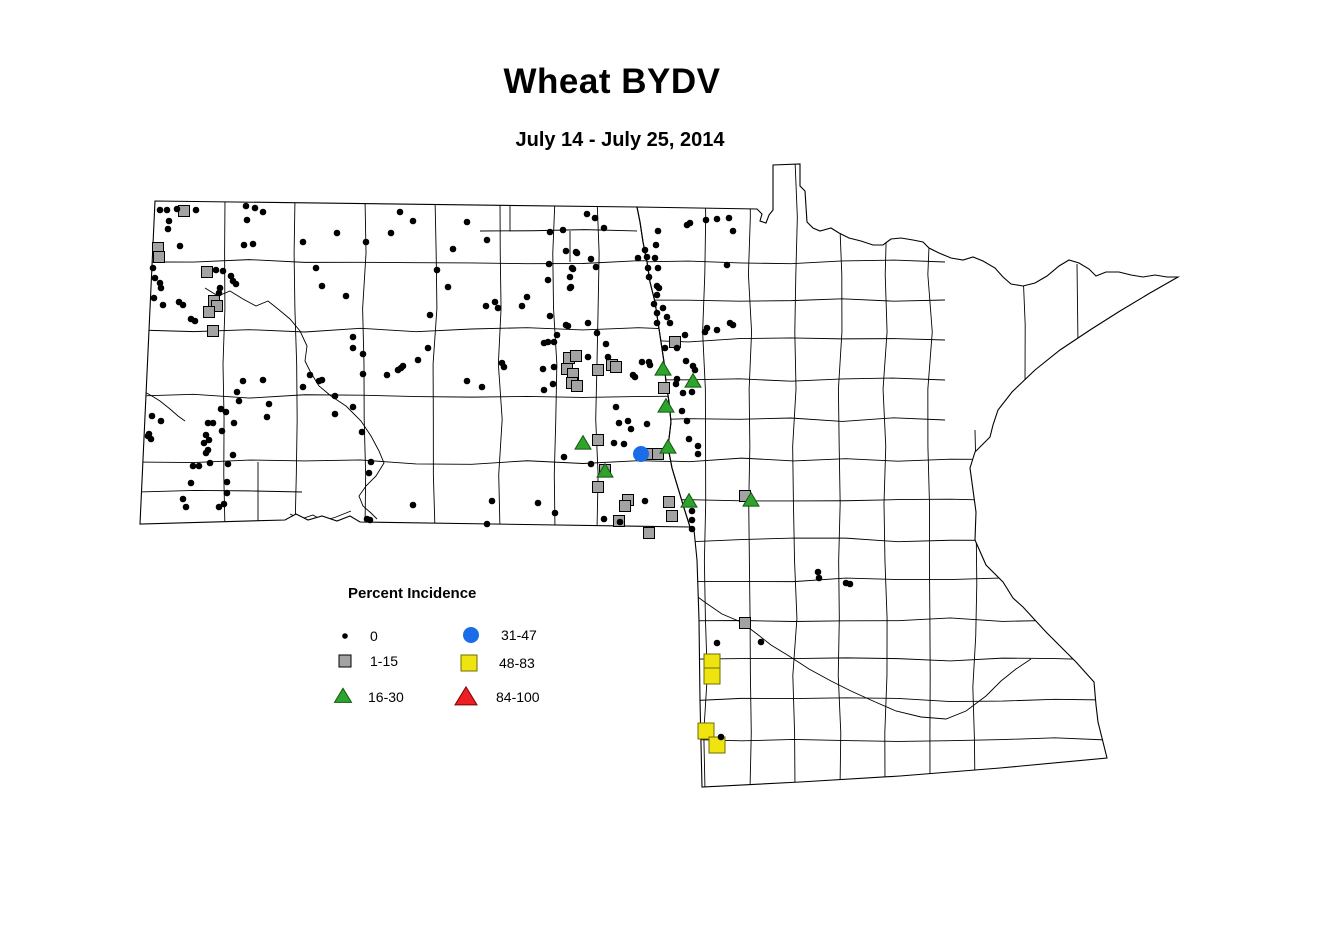  Describe the element at coordinates (612, 81) in the screenshot. I see `page-title: Wheat BYDV` at that location.